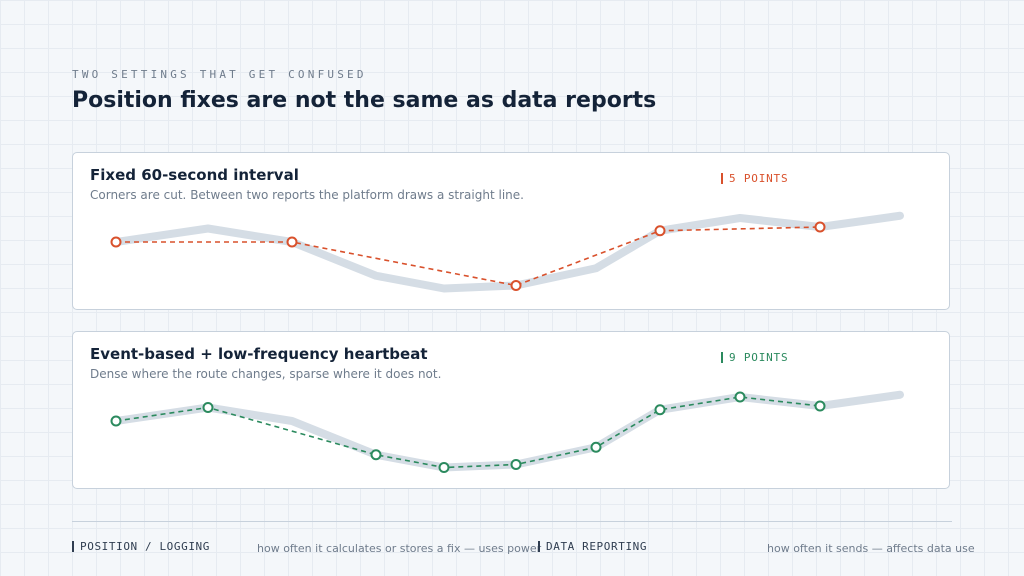  What do you see at coordinates (468, 256) in the screenshot?
I see `reported-track-line` at bounding box center [468, 256].